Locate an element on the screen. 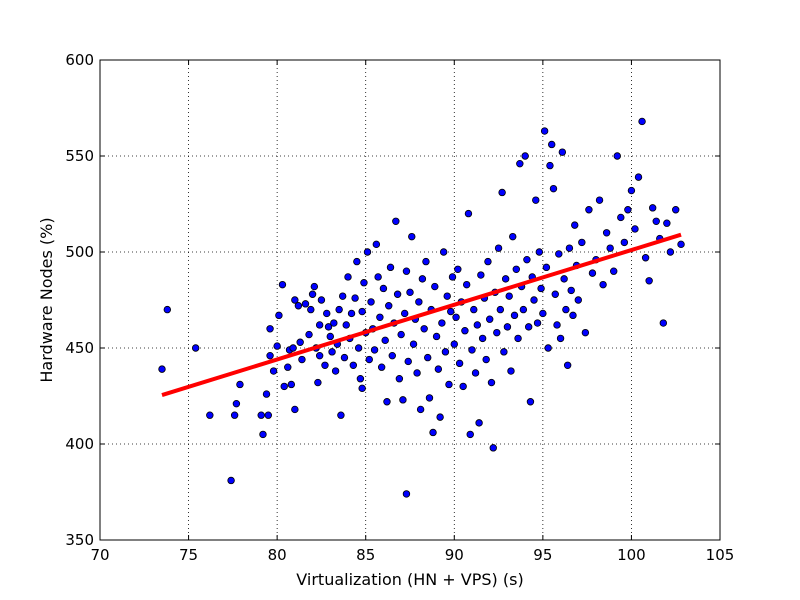  y-tick-label: 350 is located at coordinates (79, 540).